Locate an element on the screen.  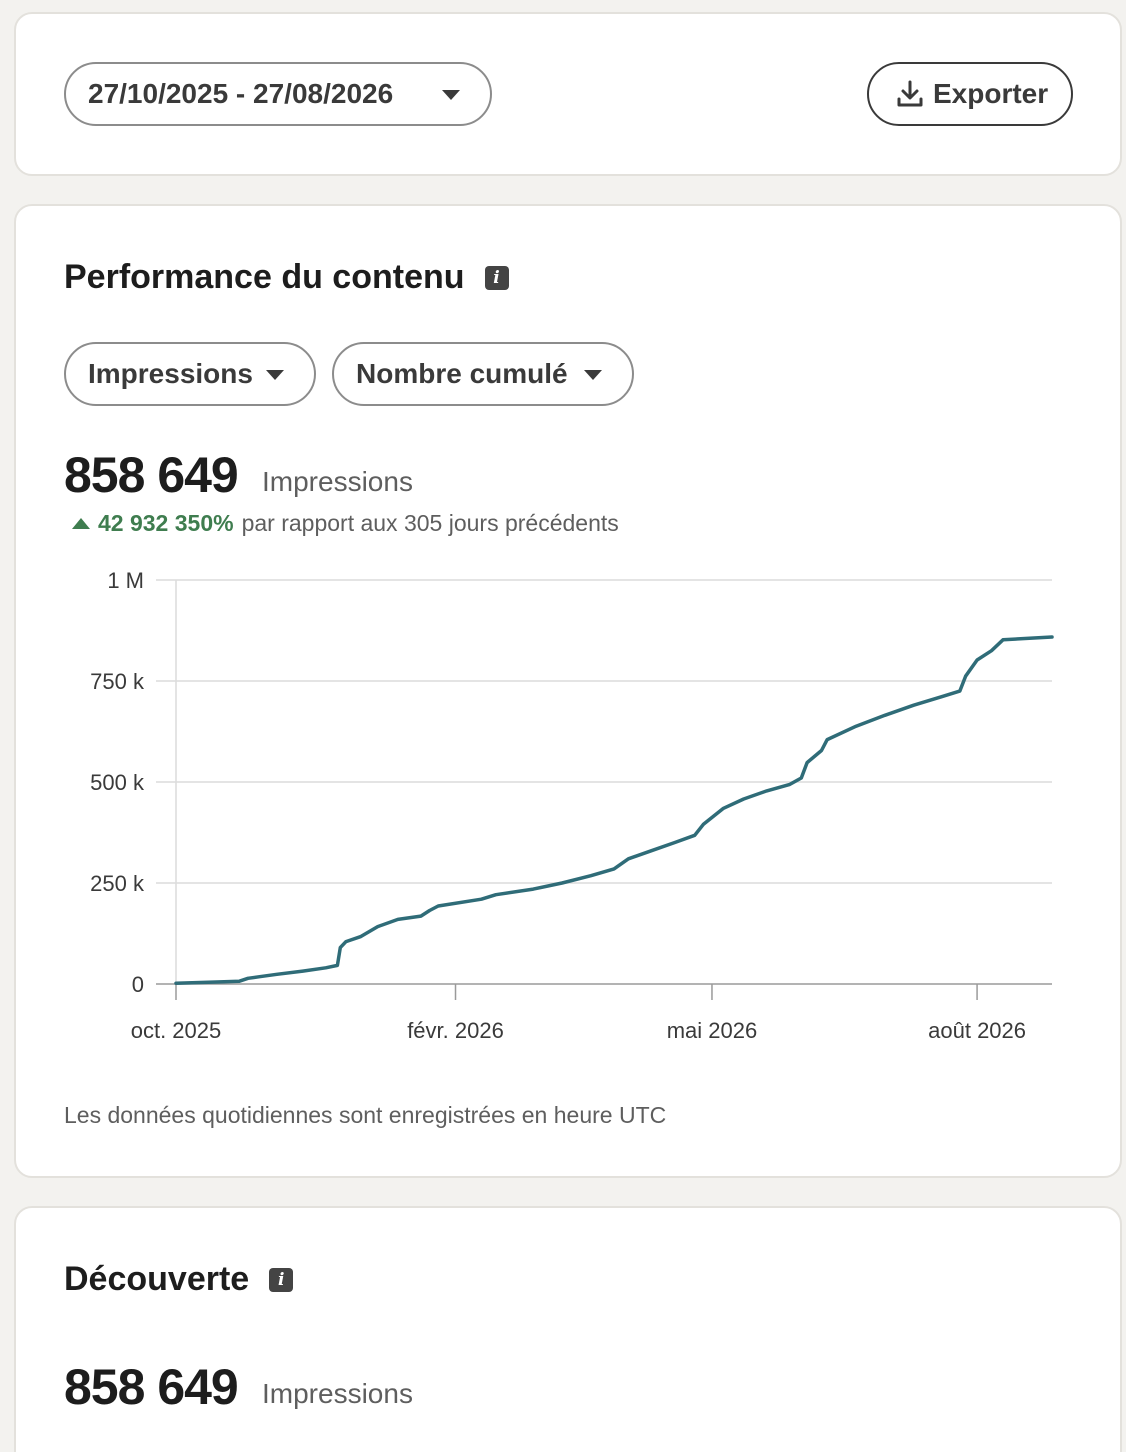
y-tick-label: 500 k is located at coordinates (117, 782).